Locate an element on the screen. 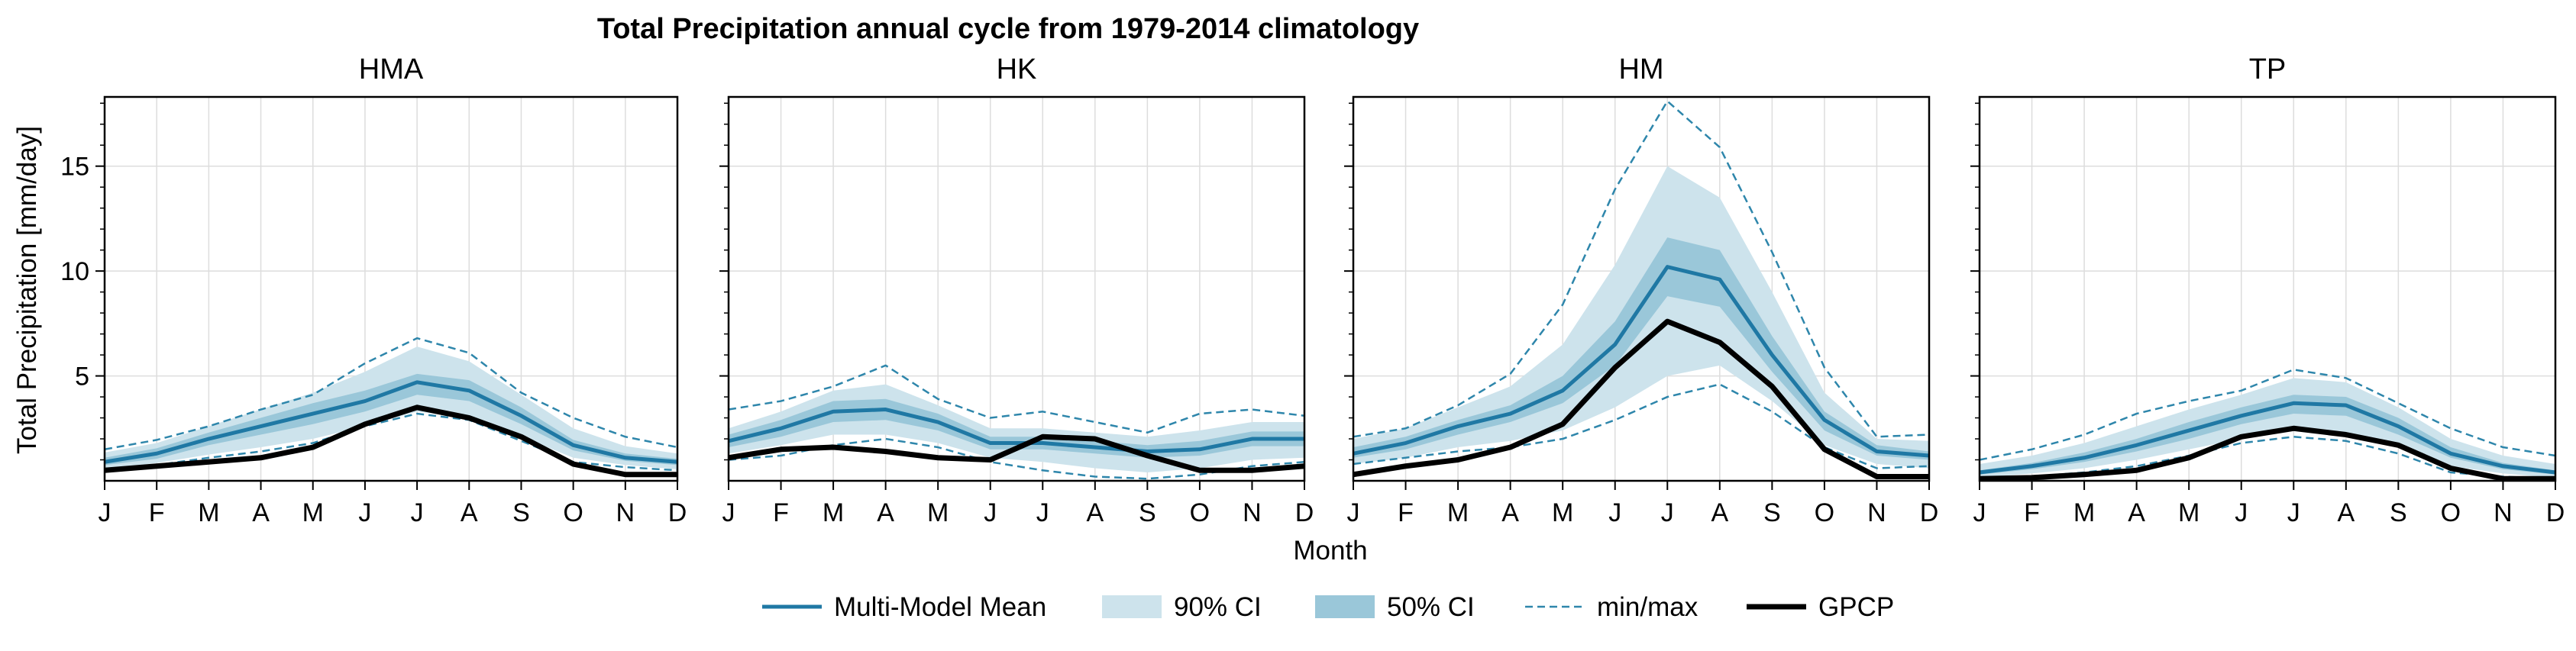 Image resolution: width=2576 pixels, height=651 pixels. legend-label: 50% CI is located at coordinates (1431, 607).